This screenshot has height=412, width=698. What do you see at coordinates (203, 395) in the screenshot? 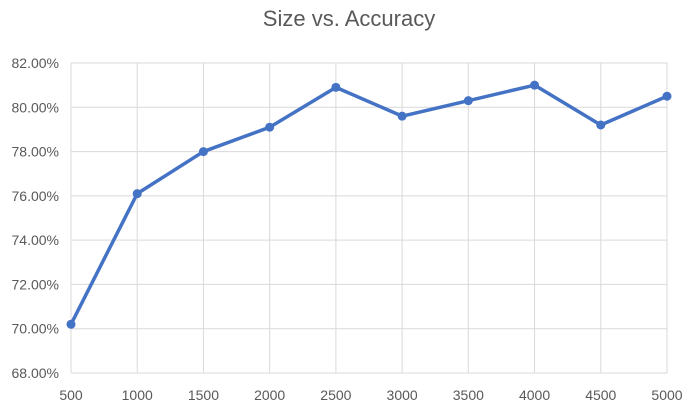
I see `x-tick-label: 1500` at bounding box center [203, 395].